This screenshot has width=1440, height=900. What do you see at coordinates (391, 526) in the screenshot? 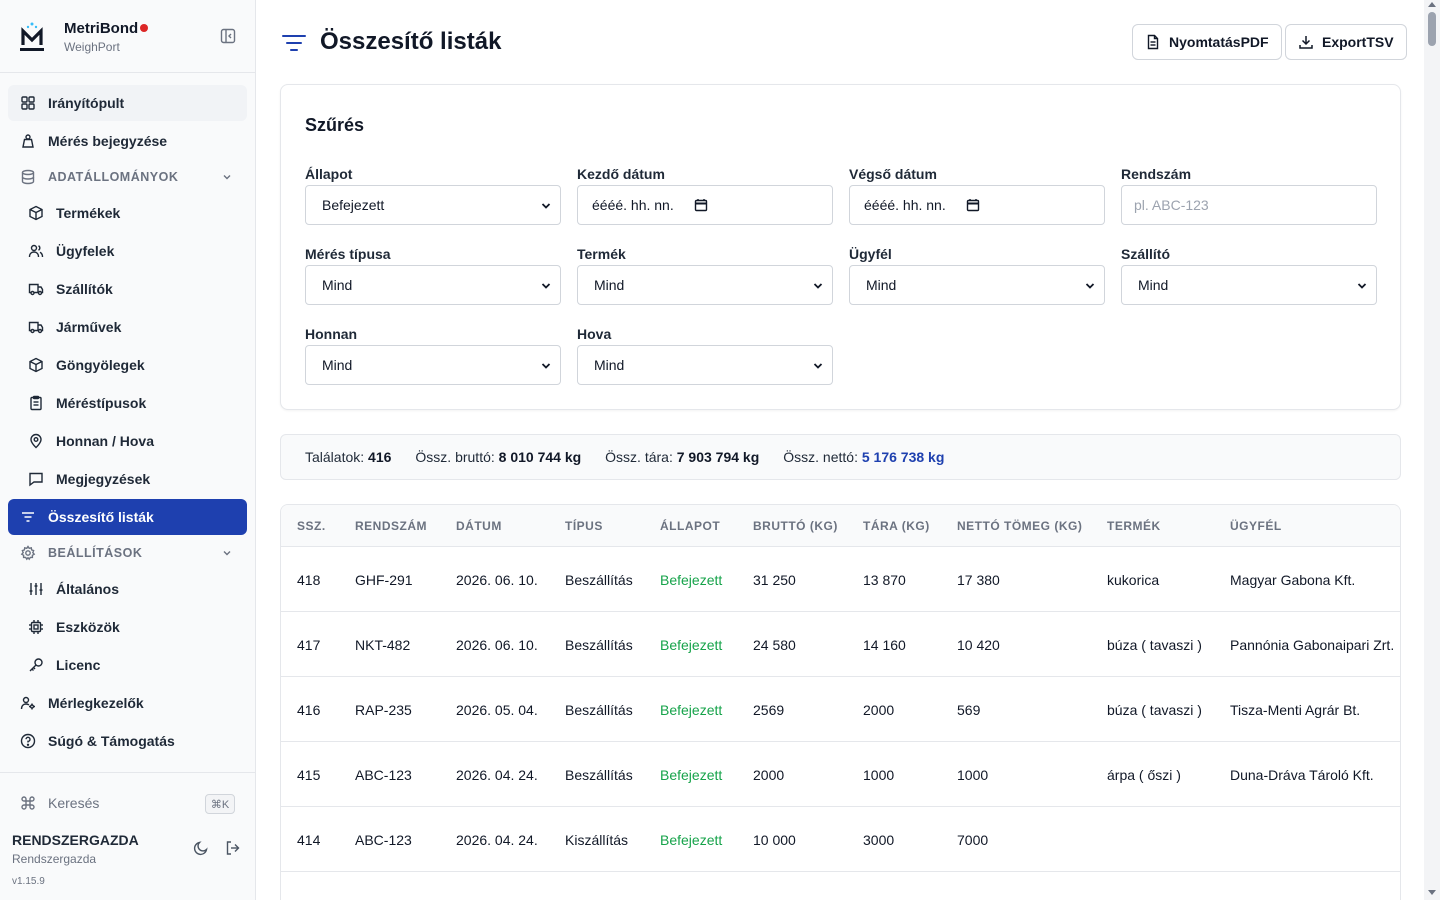
I see `column-header: RENDSZÁM` at bounding box center [391, 526].